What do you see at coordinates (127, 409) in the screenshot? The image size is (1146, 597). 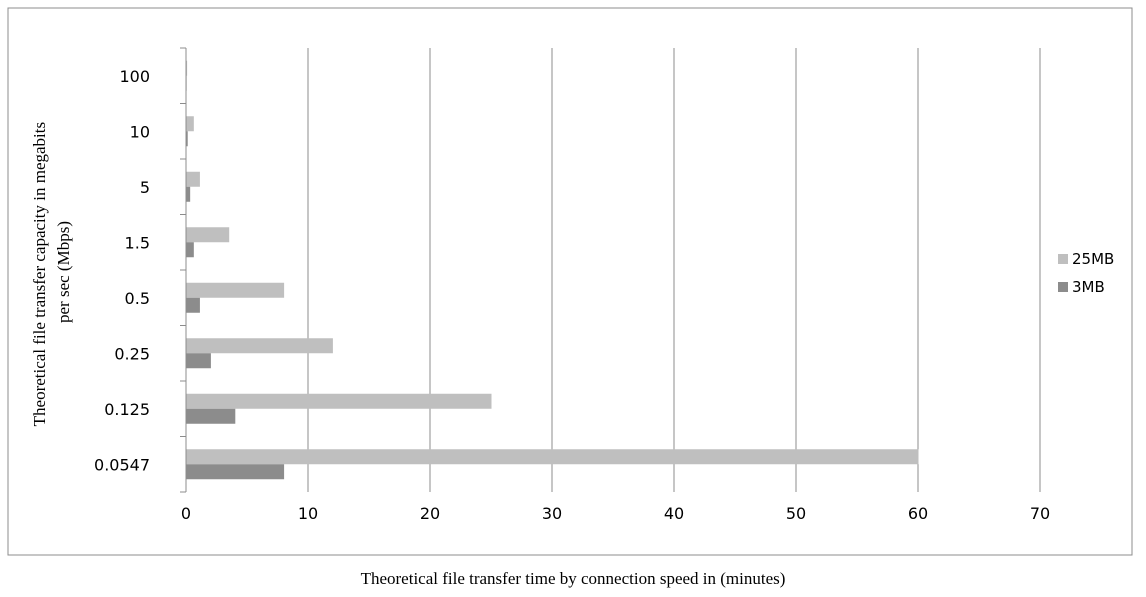 I see `y-tick-label: 0.125` at bounding box center [127, 409].